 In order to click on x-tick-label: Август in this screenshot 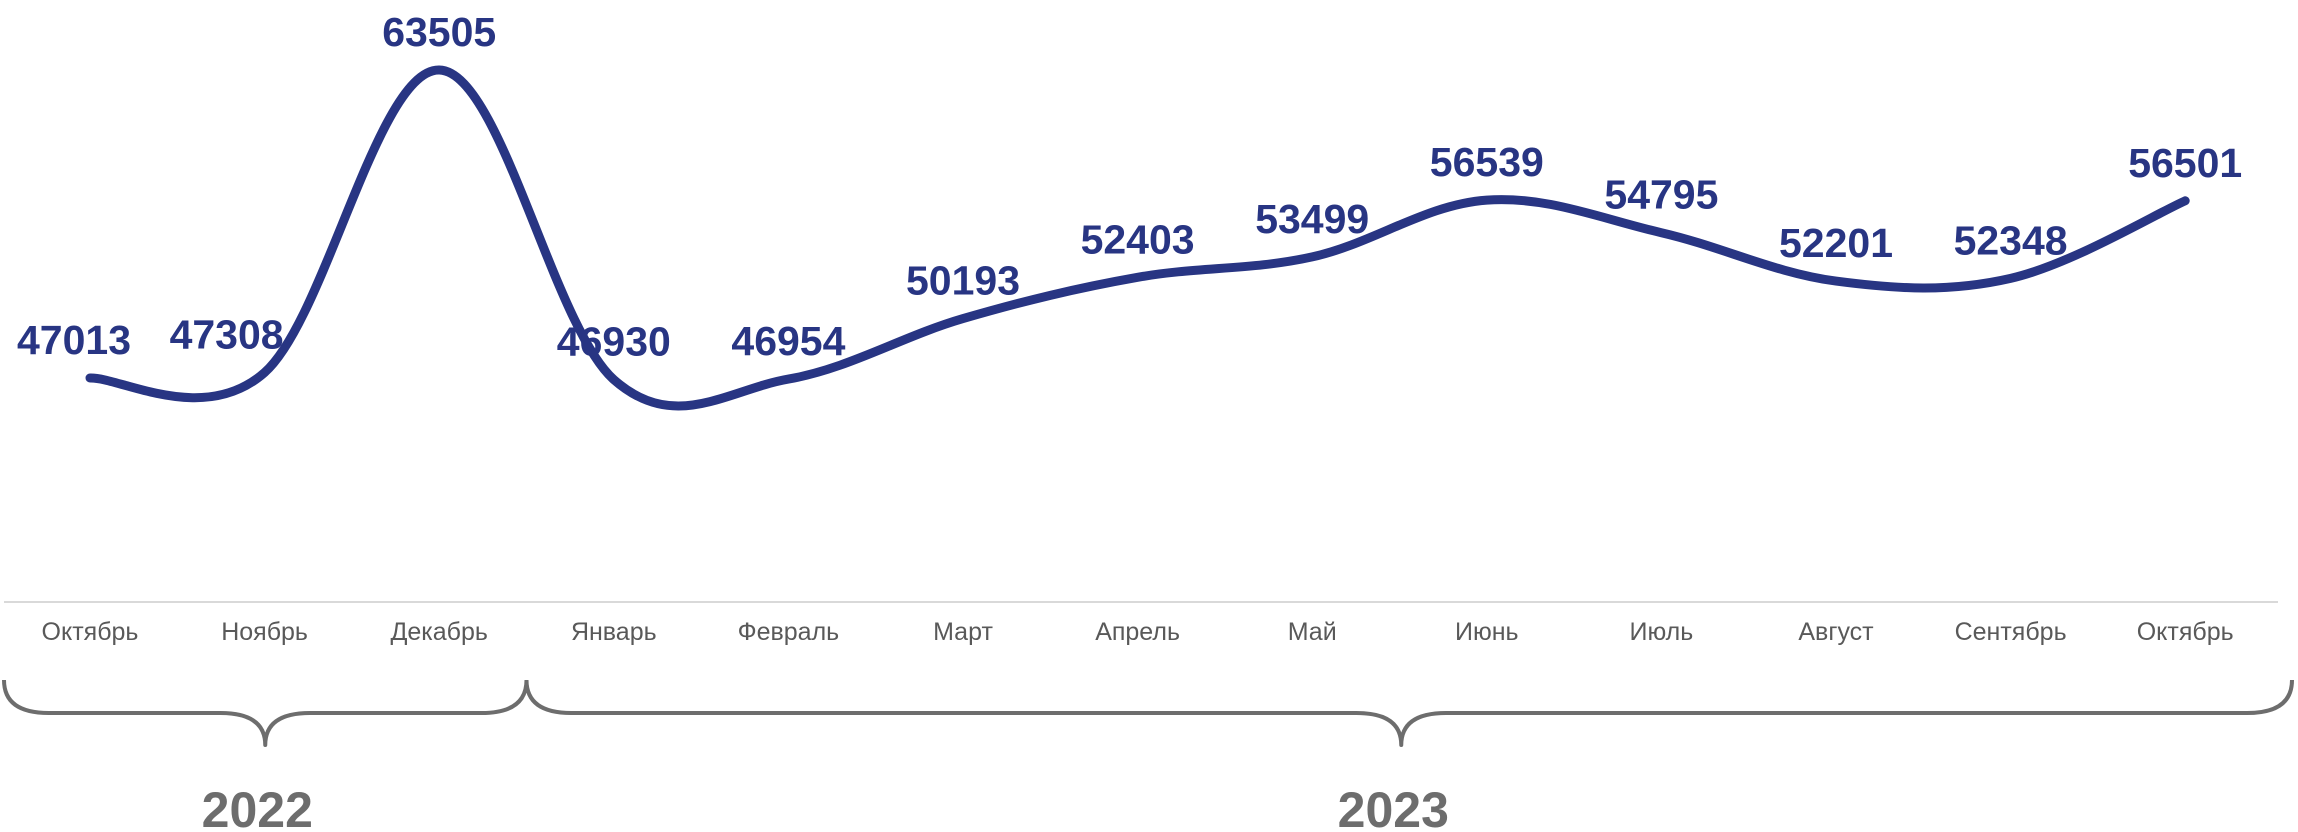, I will do `click(1836, 632)`.